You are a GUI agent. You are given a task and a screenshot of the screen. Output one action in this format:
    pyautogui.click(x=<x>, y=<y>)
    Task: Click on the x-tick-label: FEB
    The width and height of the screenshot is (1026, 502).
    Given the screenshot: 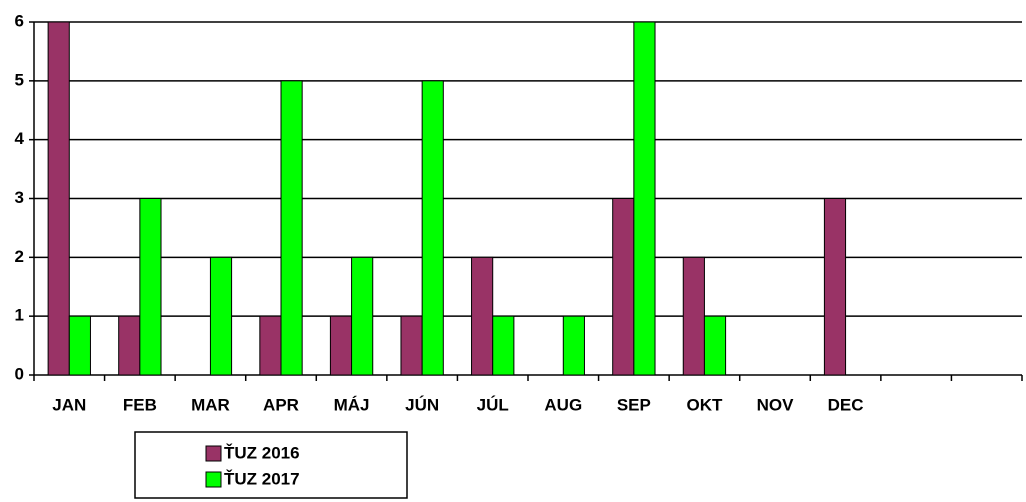 What is the action you would take?
    pyautogui.click(x=140, y=404)
    